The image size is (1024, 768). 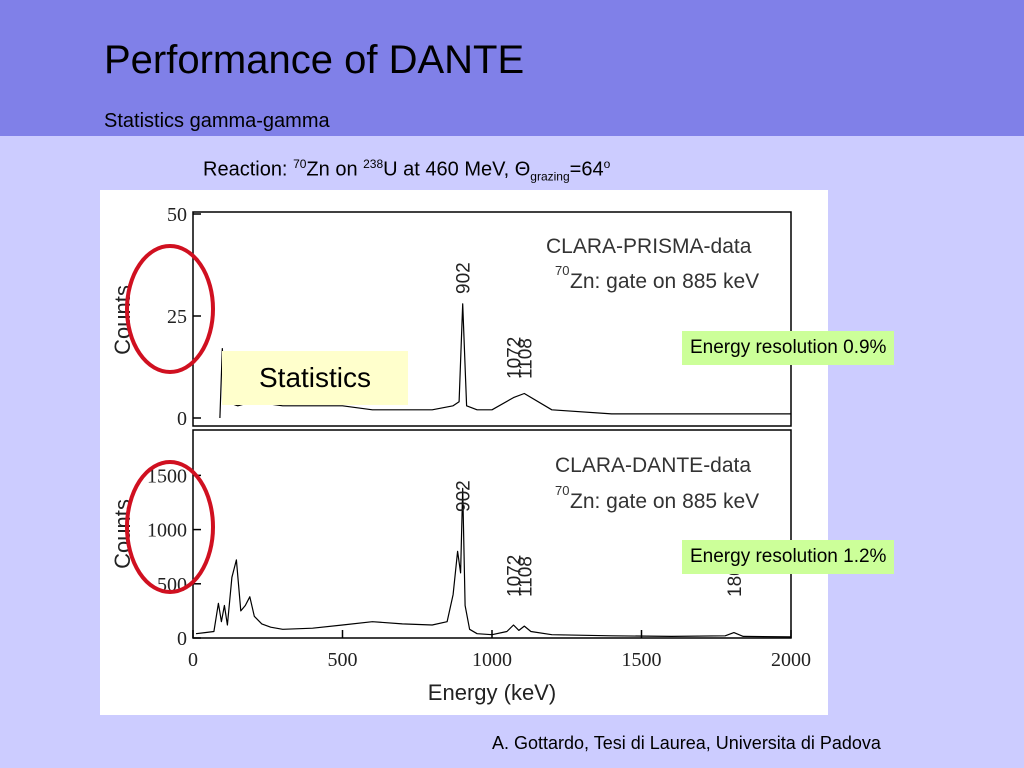 What do you see at coordinates (457, 169) in the screenshot?
I see `u-text: U at 460 MeV, Θ` at bounding box center [457, 169].